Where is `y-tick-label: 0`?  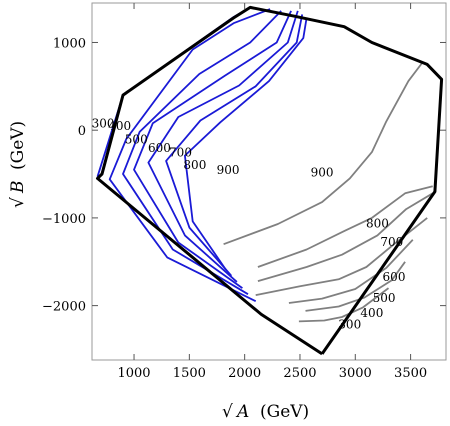
y-tick-label: 0 is located at coordinates (82, 131).